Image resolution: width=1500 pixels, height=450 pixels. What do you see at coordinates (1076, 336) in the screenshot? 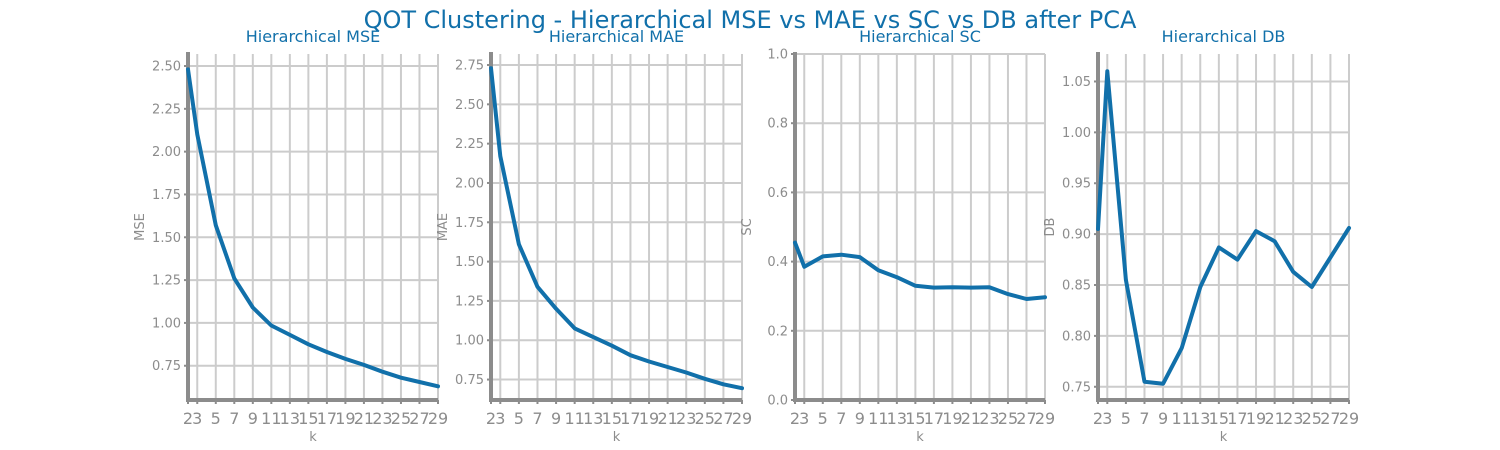
I see `y-tick-label: 0.80` at bounding box center [1076, 336].